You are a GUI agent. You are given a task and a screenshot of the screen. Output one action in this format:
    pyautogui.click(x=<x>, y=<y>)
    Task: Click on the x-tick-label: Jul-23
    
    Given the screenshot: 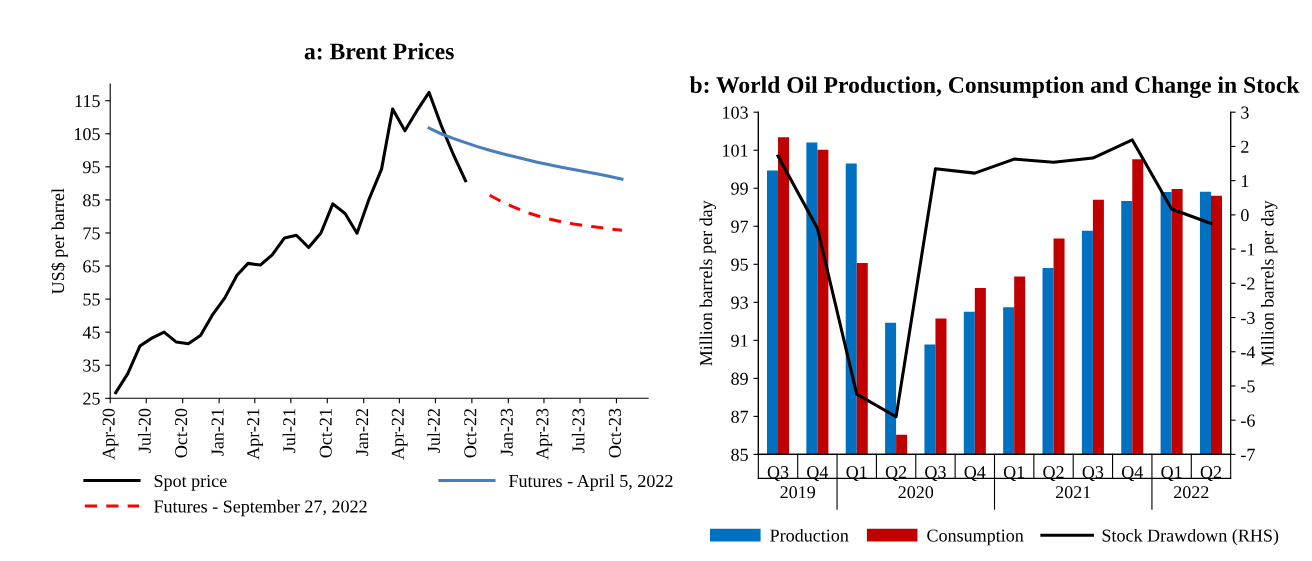 What is the action you would take?
    pyautogui.click(x=578, y=430)
    